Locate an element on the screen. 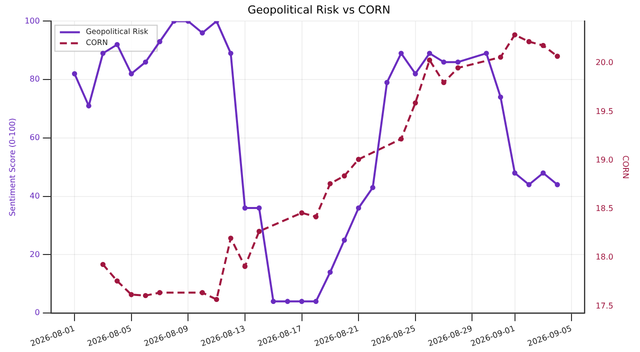 The height and width of the screenshot is (352, 640). y2-tick-label: 18.0 is located at coordinates (605, 257).